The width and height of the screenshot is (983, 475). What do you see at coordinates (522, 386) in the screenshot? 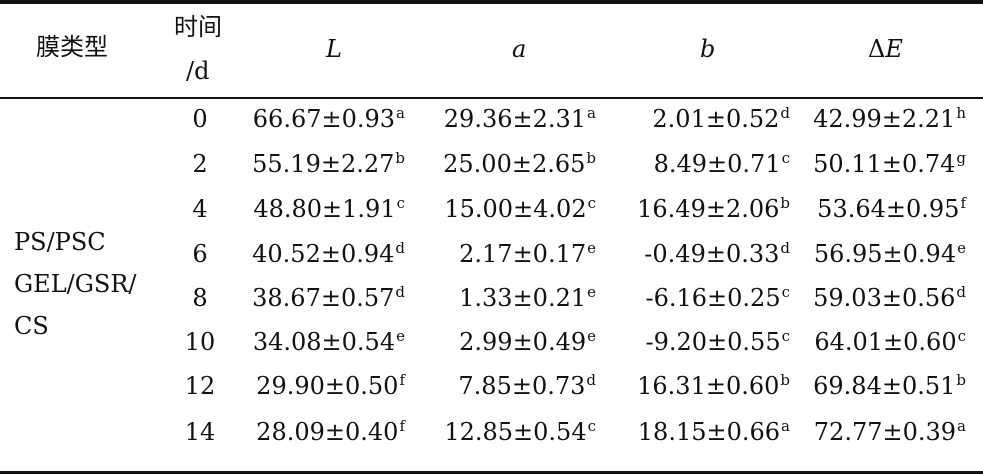
I see `cell-value: 7.85±0.73` at bounding box center [522, 386].